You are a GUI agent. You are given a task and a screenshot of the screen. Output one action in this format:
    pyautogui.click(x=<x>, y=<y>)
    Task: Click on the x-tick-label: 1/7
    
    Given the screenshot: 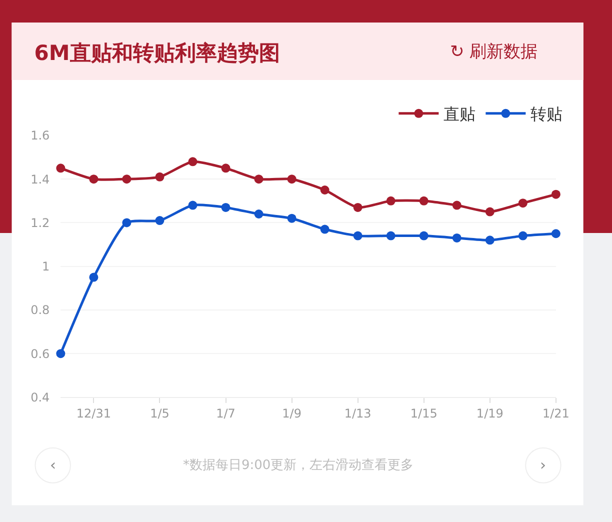 What is the action you would take?
    pyautogui.click(x=226, y=413)
    